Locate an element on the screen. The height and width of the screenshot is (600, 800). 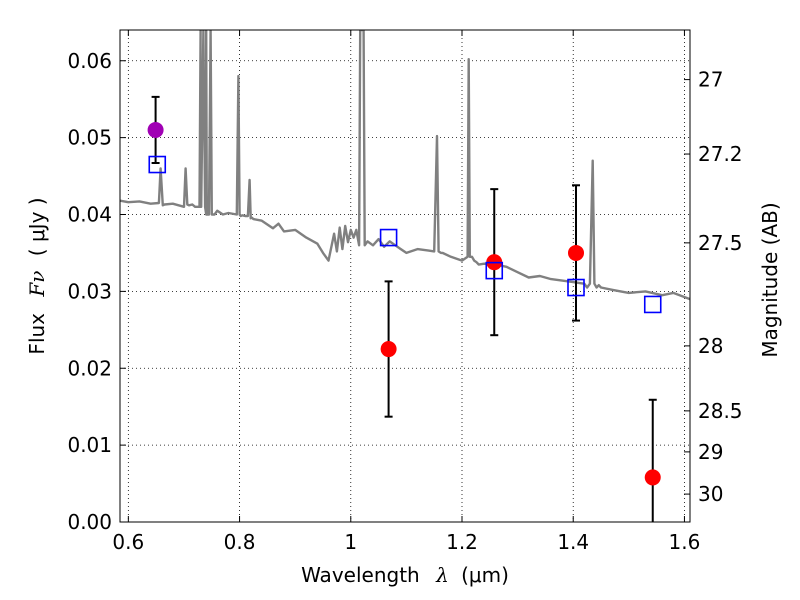
y2-axis-label: Magnitude (AB) is located at coordinates (770, 279).